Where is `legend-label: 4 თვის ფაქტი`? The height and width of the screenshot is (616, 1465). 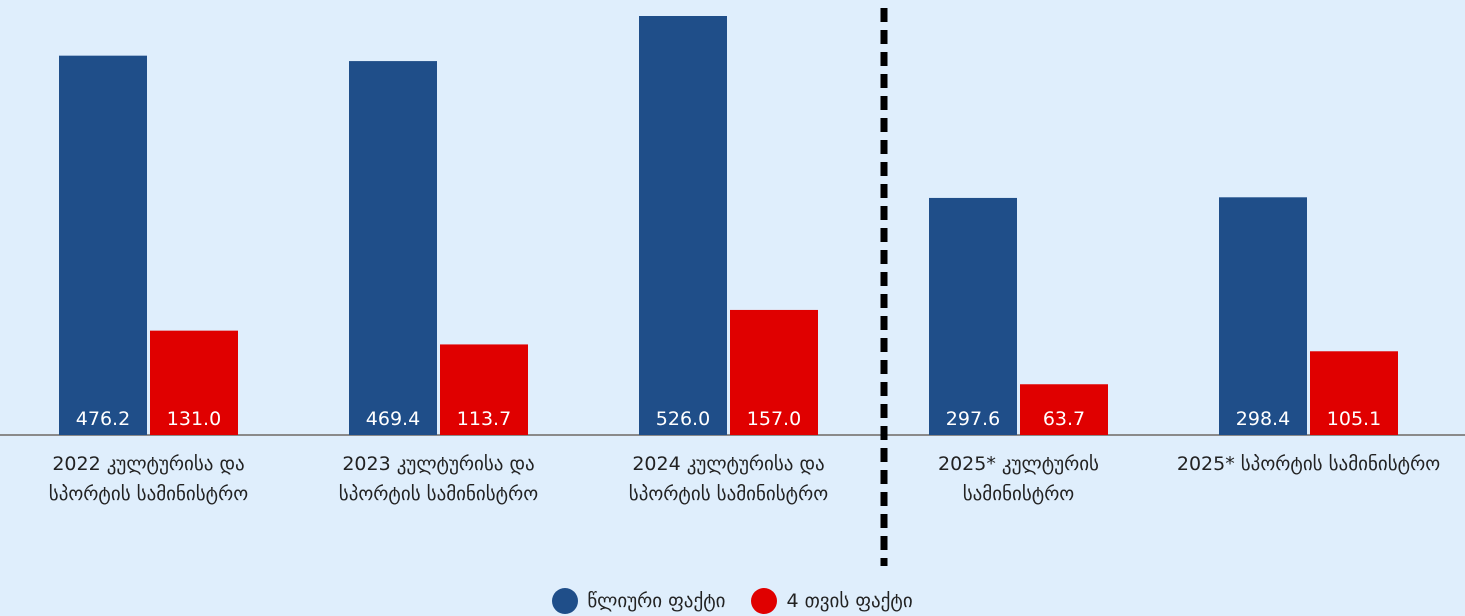 legend-label: 4 თვის ფაქტი is located at coordinates (849, 601).